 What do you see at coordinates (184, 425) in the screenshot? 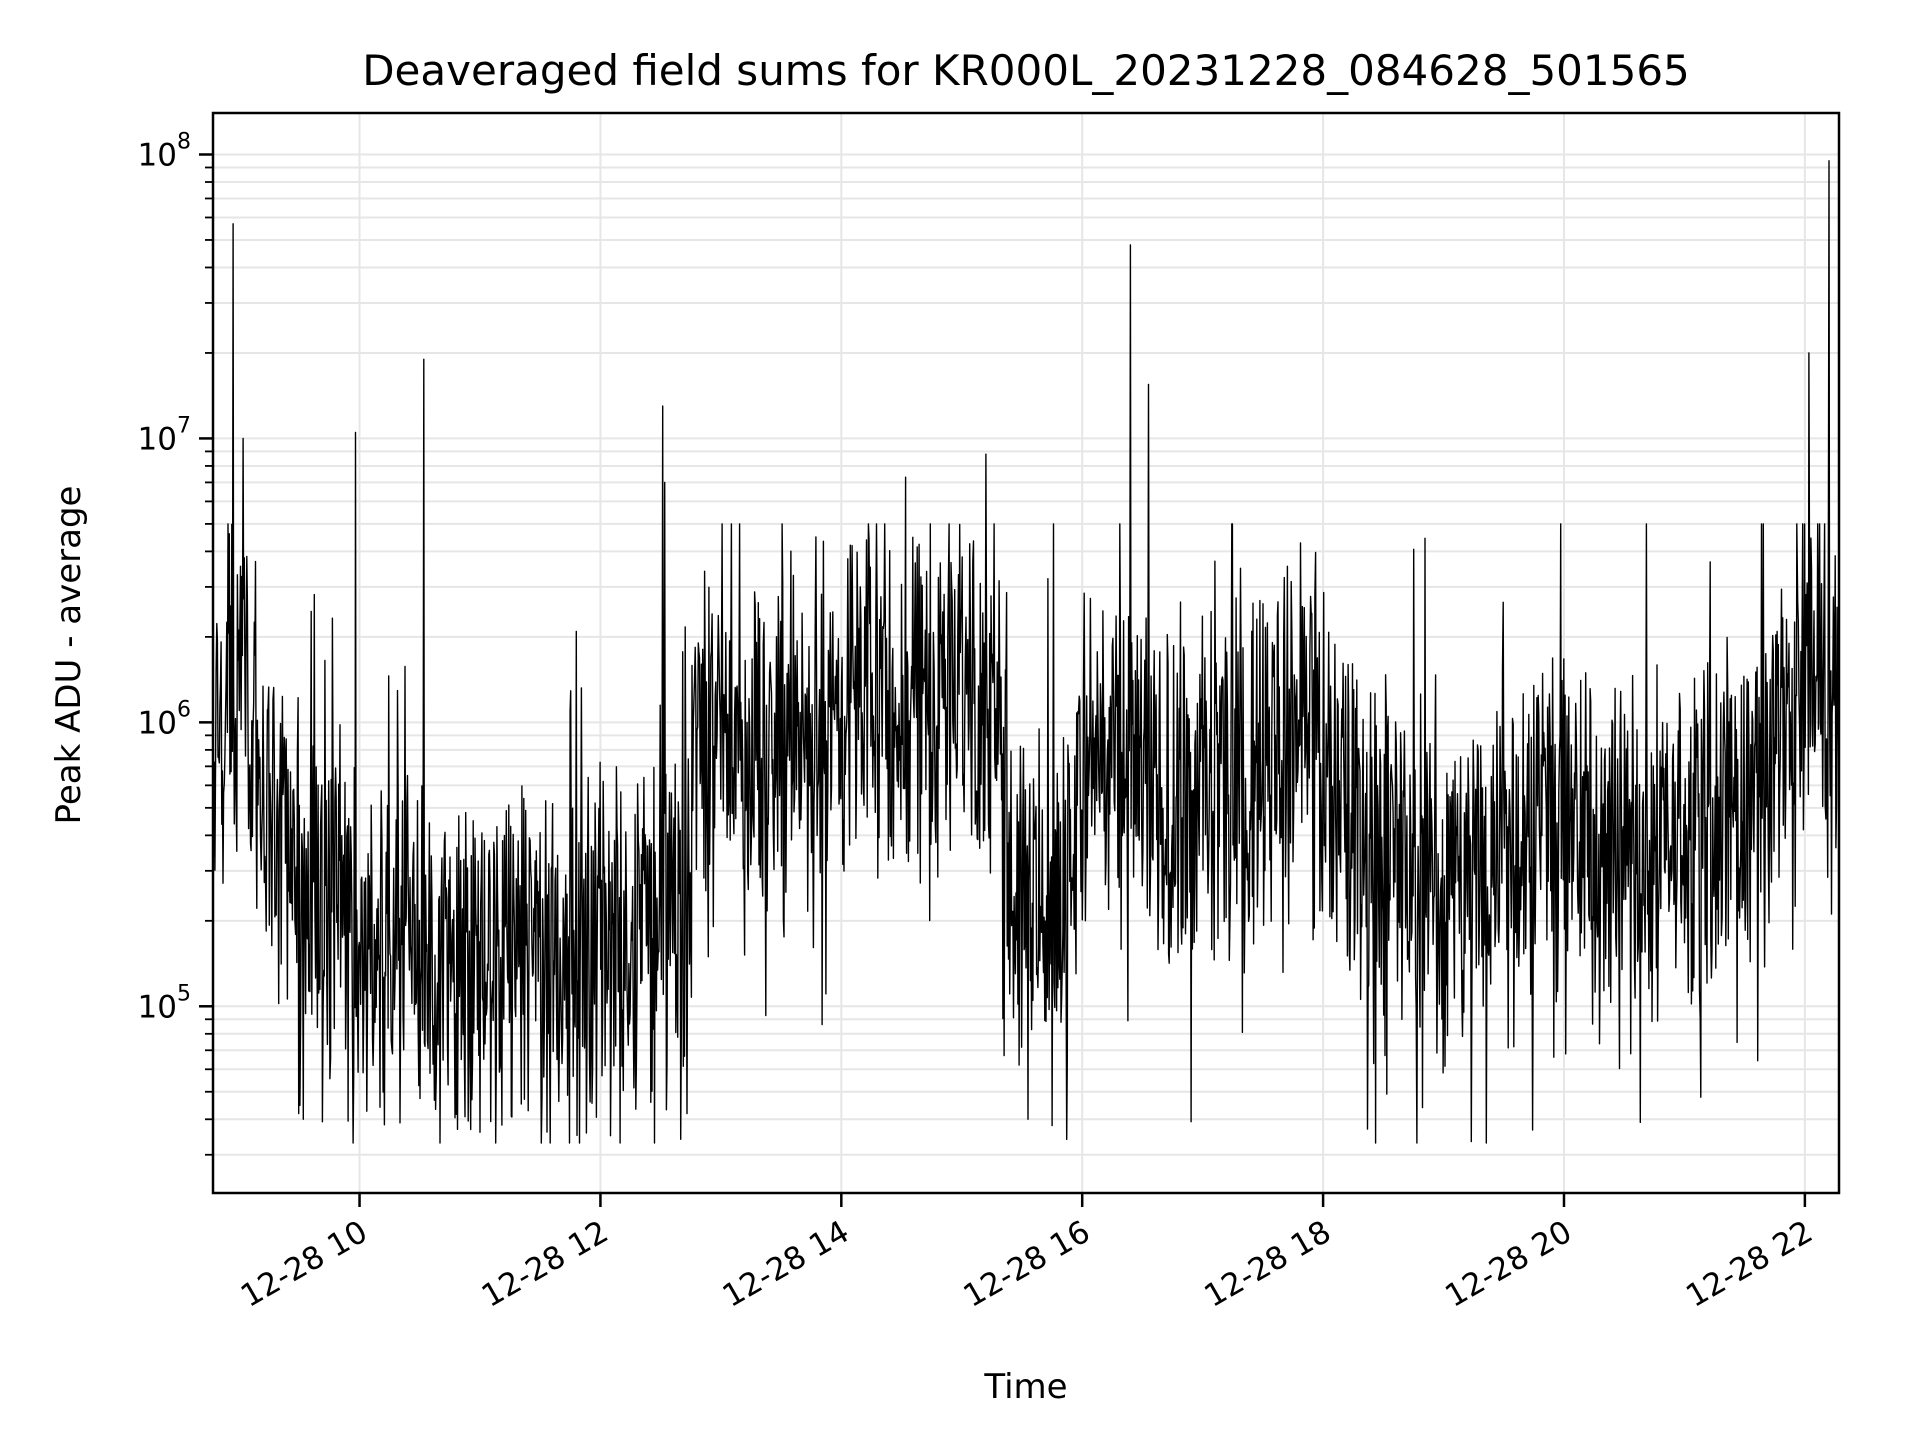
I see `y-tick-exponent: 7` at bounding box center [184, 425].